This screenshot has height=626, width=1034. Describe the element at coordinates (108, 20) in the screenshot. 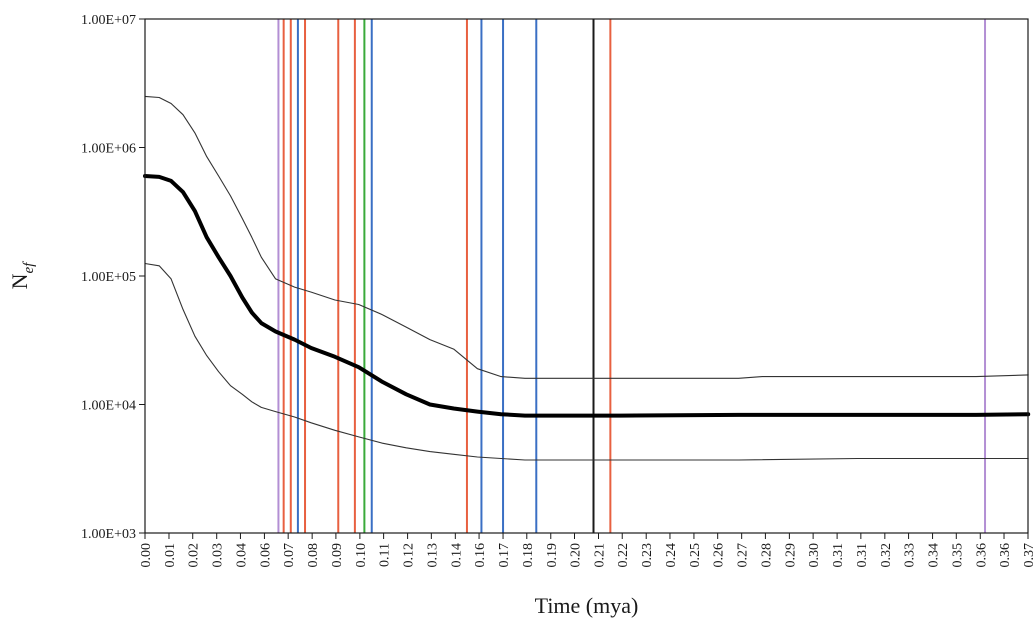

I see `y-tick-label: 1.00E+07` at that location.